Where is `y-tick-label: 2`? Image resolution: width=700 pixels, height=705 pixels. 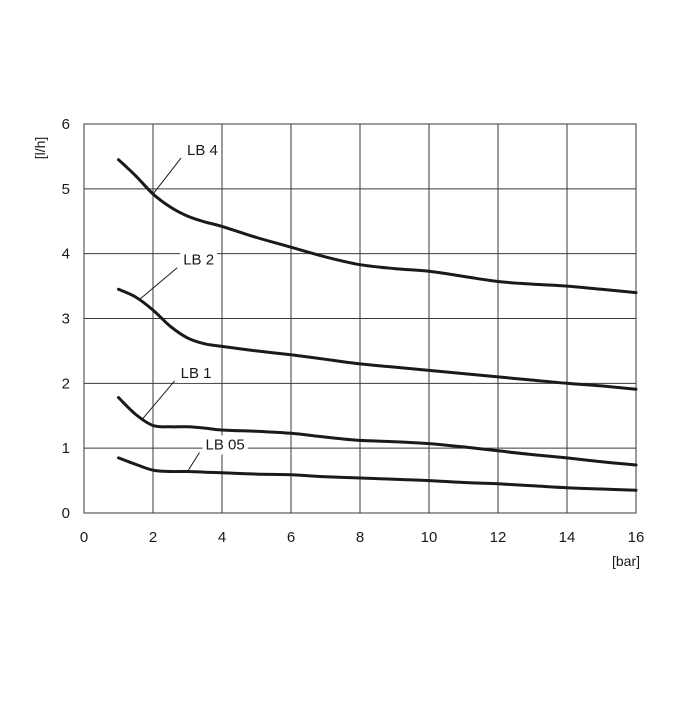 y-tick-label: 2 is located at coordinates (66, 383).